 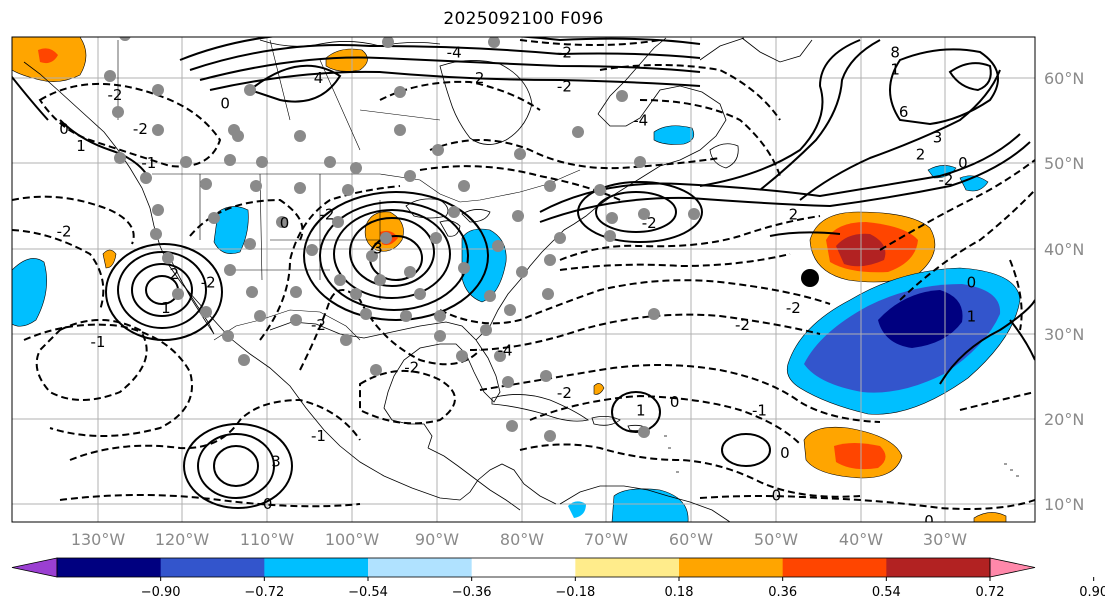 What do you see at coordinates (319, 78) in the screenshot?
I see `contour-label: 4` at bounding box center [319, 78].